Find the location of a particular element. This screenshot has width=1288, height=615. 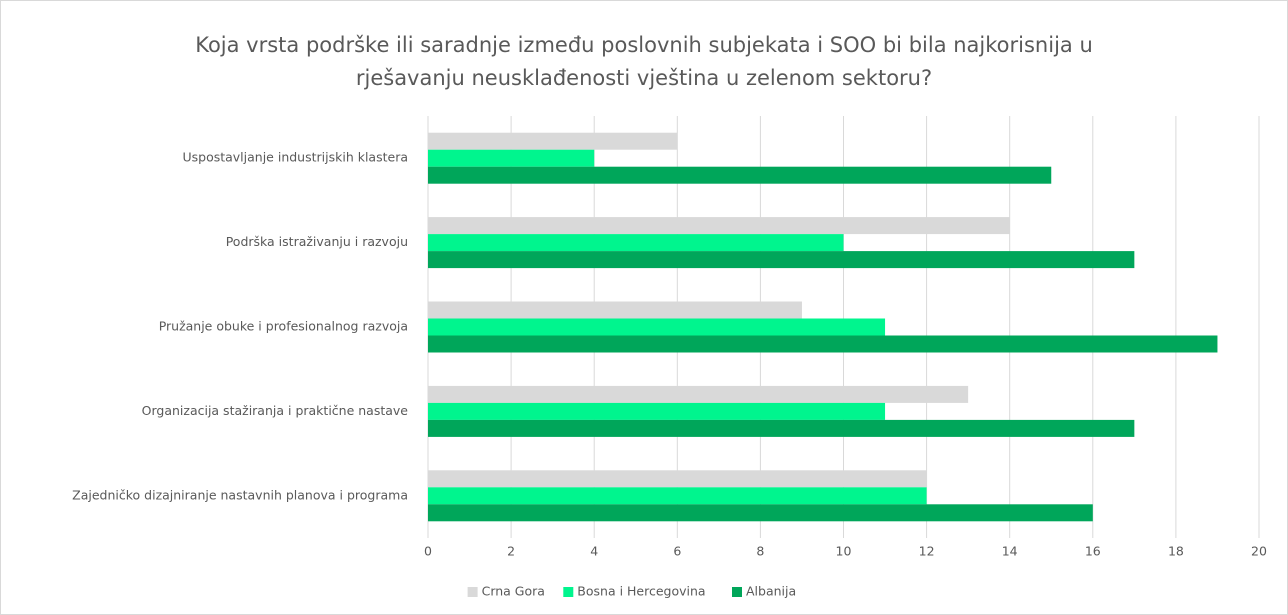

y-tick-label: Podrška istraživanju i razvoju is located at coordinates (317, 241).